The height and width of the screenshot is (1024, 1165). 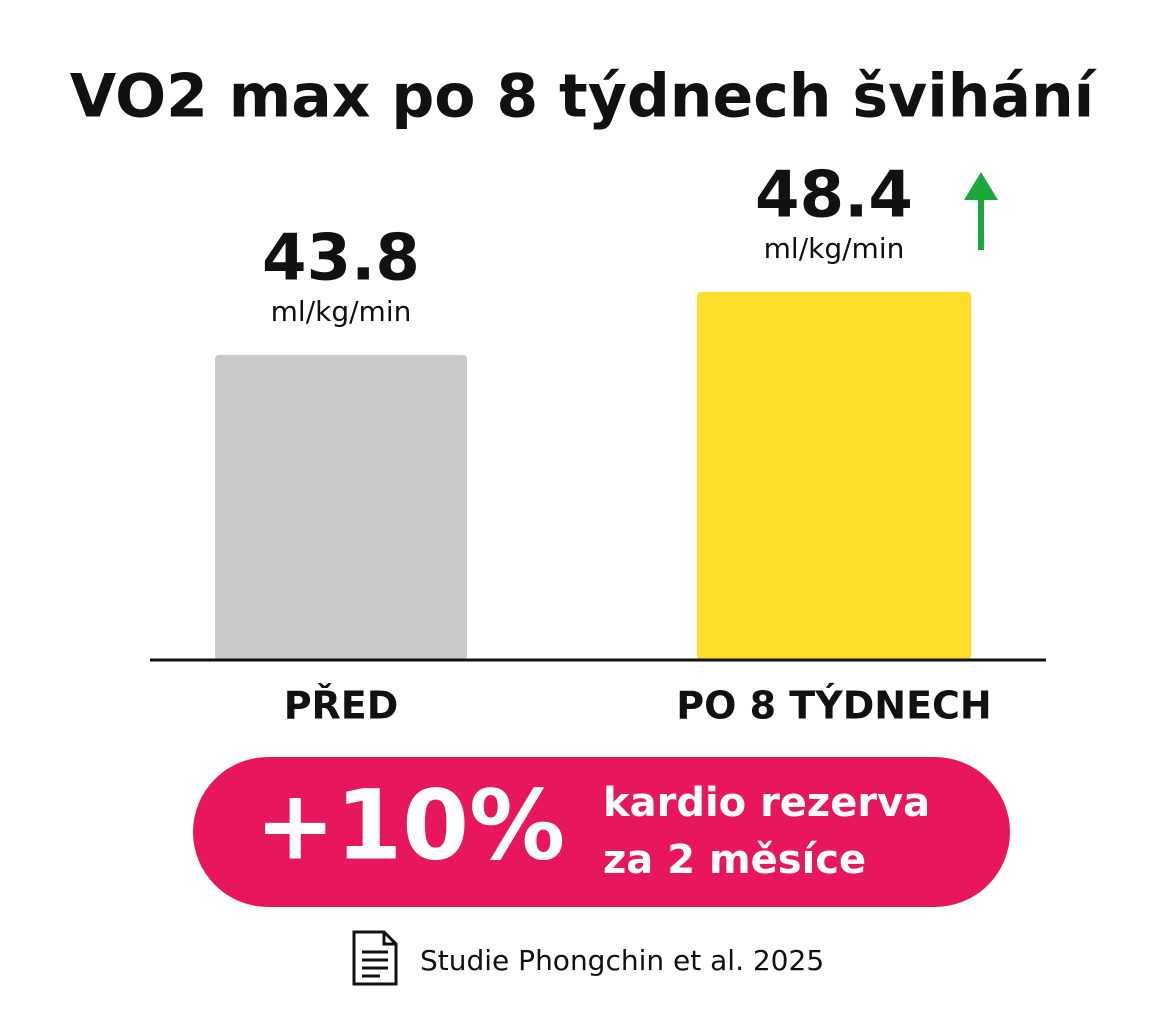 What do you see at coordinates (981, 211) in the screenshot?
I see `up-arrow` at bounding box center [981, 211].